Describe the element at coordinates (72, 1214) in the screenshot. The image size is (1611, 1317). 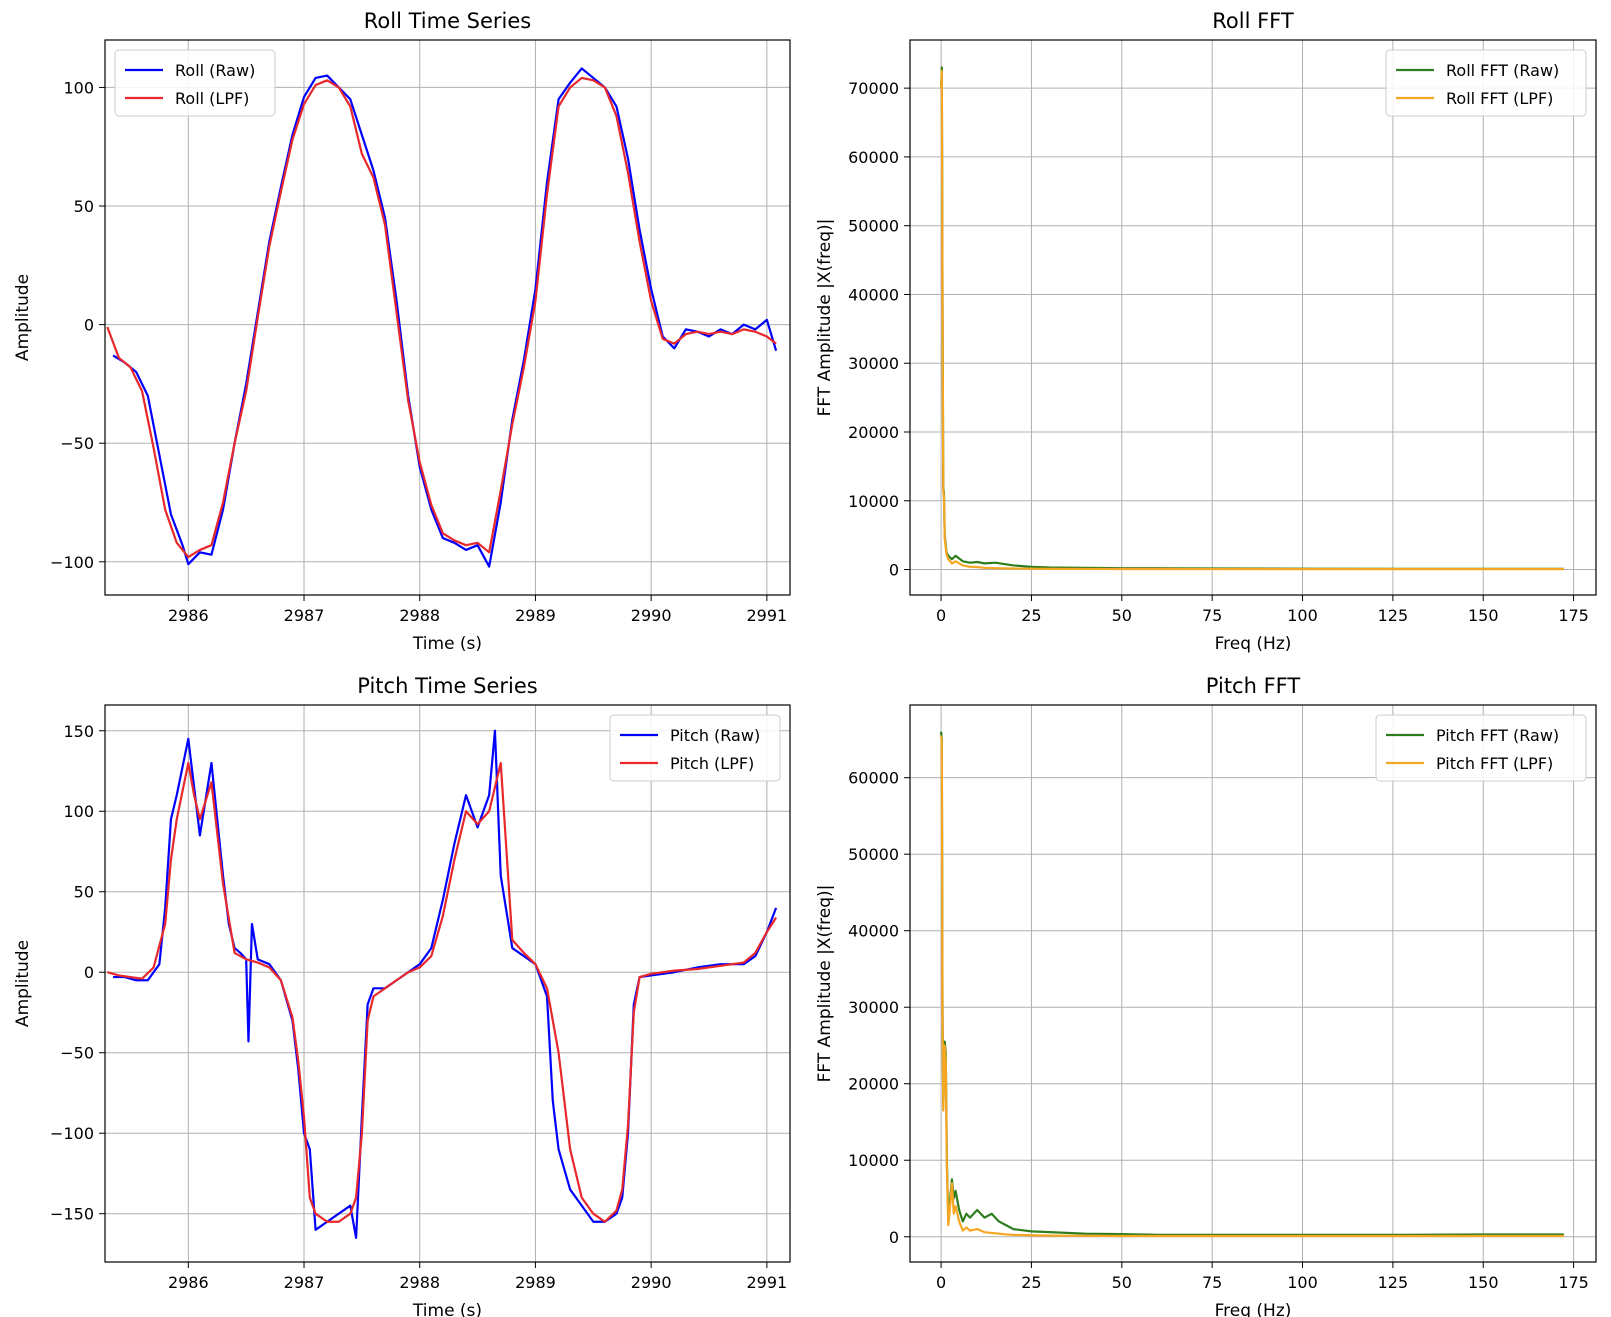
I see `y-tick-label: −150` at that location.